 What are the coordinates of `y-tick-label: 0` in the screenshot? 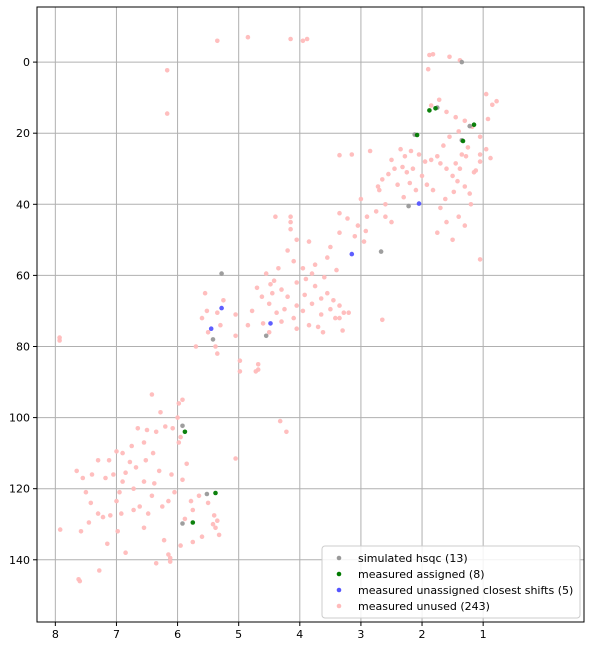 It's located at (26, 62).